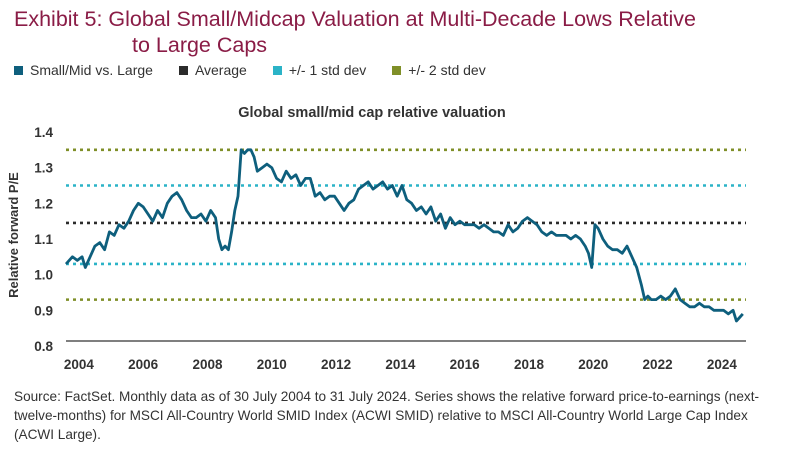  I want to click on y-tick-label: 1.1, so click(43, 239).